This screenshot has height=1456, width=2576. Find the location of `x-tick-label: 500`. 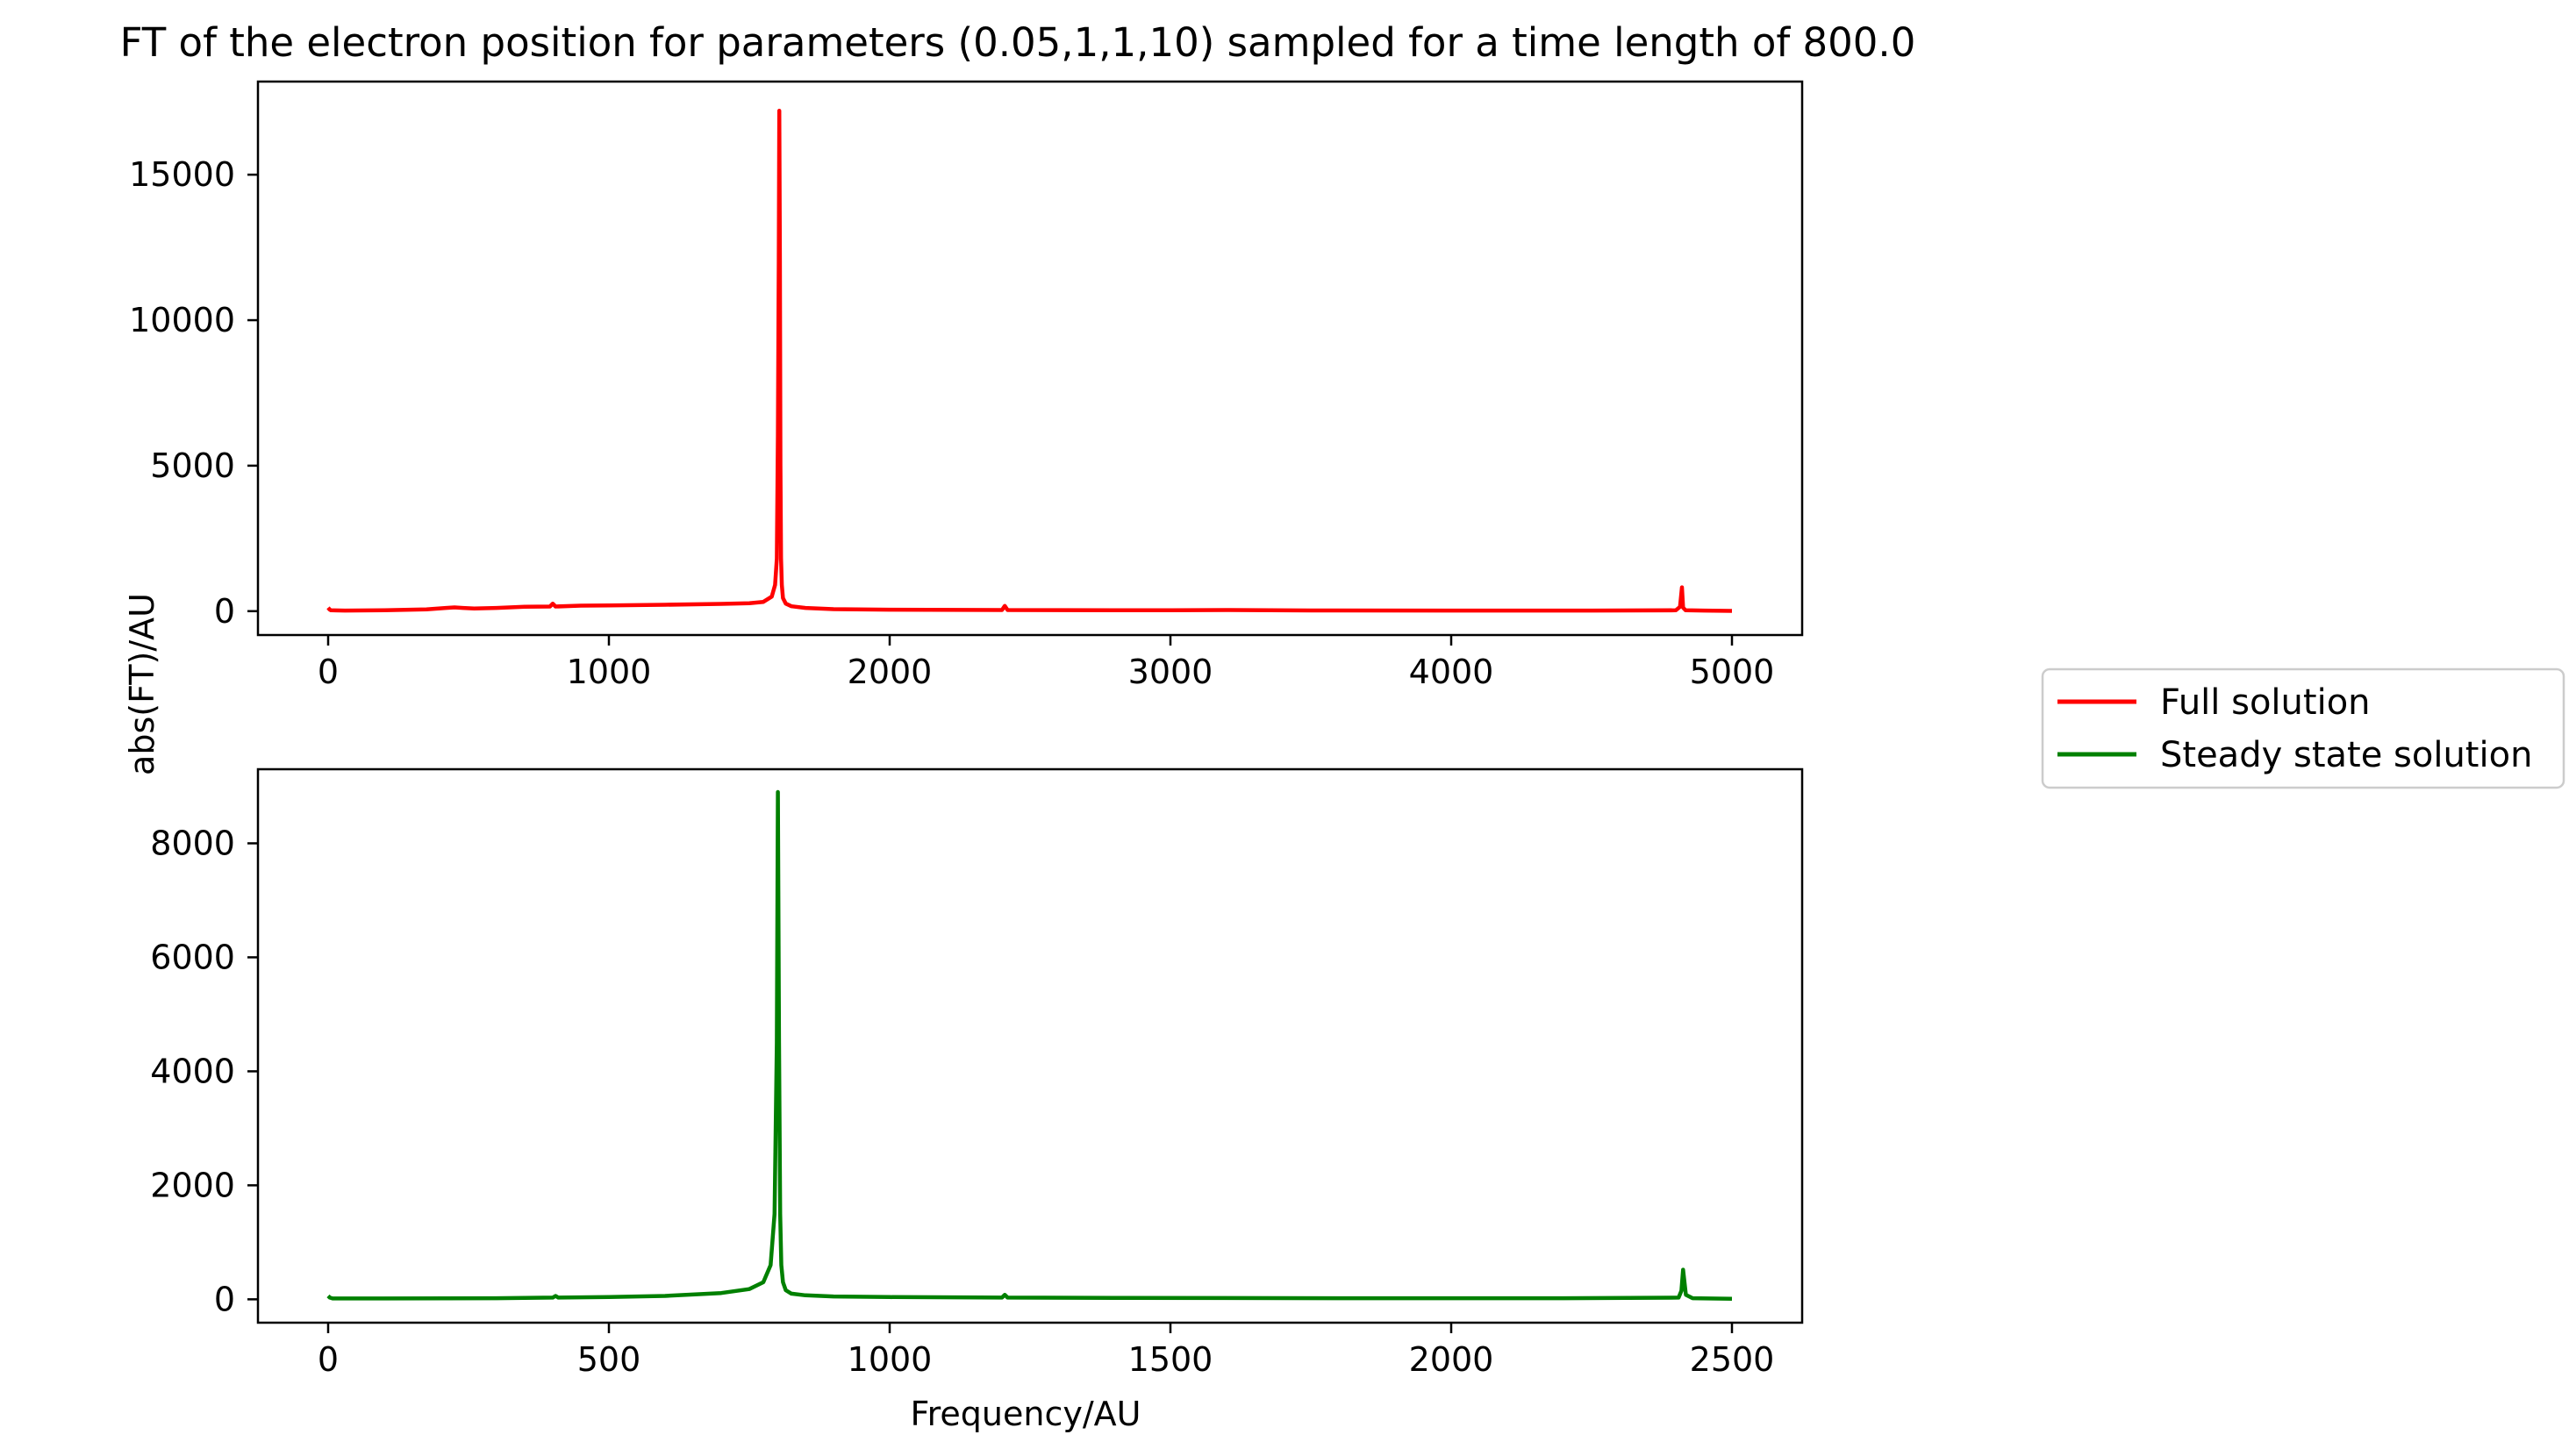

x-tick-label: 500 is located at coordinates (609, 1359).